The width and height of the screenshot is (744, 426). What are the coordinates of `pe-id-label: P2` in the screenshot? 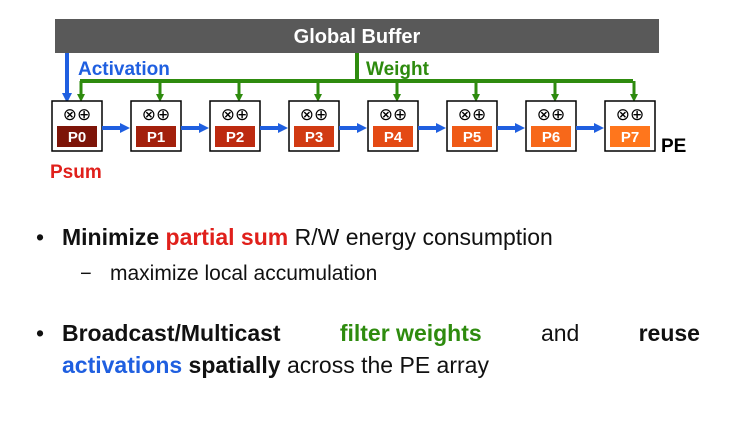 It's located at (235, 137).